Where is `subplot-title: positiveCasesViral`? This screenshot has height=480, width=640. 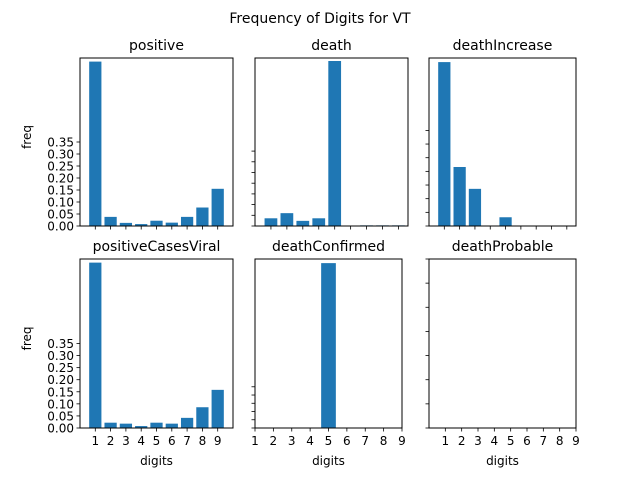
subplot-title: positiveCasesViral is located at coordinates (157, 247).